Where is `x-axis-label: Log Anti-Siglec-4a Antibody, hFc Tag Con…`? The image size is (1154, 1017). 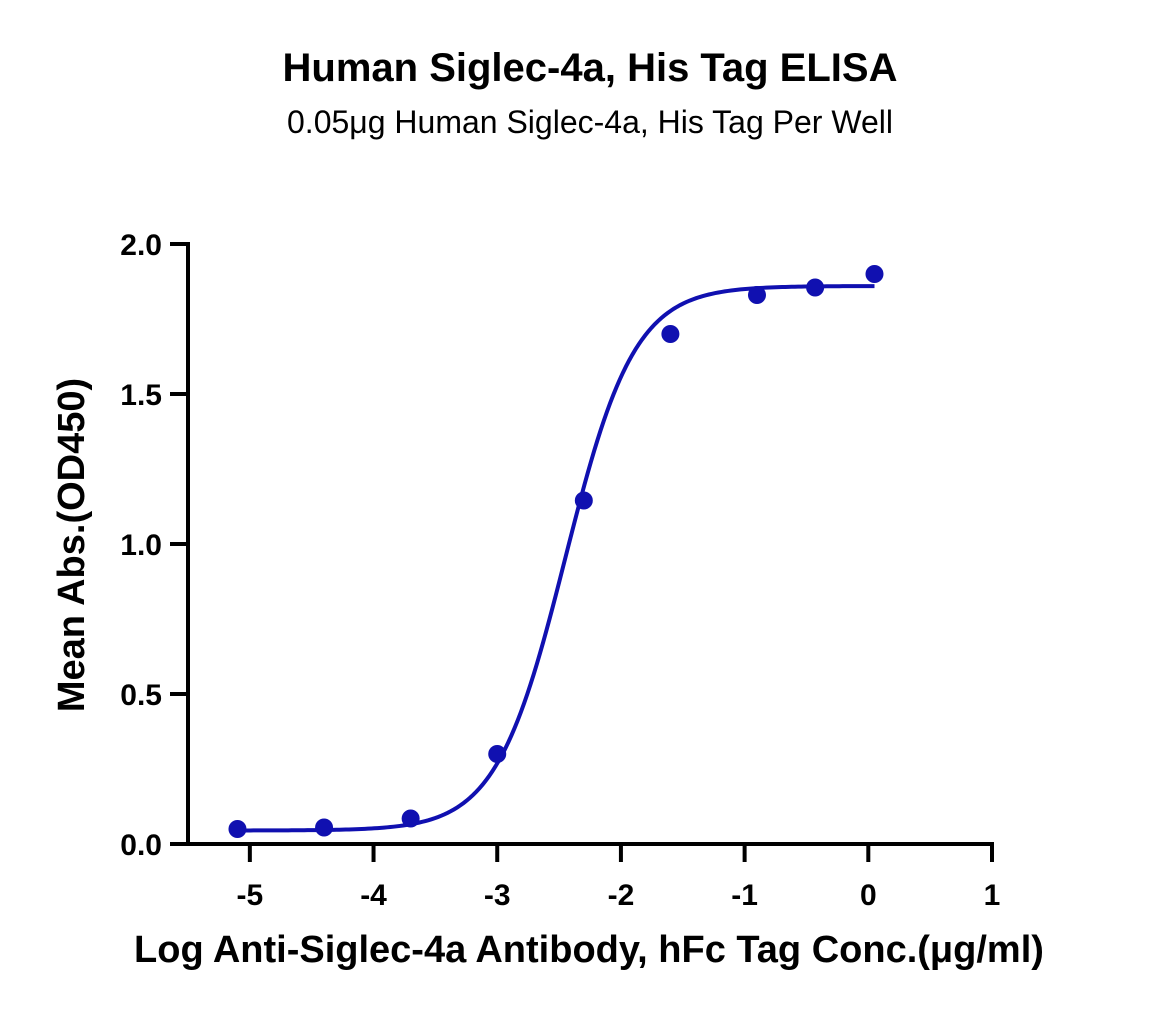 x-axis-label: Log Anti-Siglec-4a Antibody, hFc Tag Con… is located at coordinates (589, 950).